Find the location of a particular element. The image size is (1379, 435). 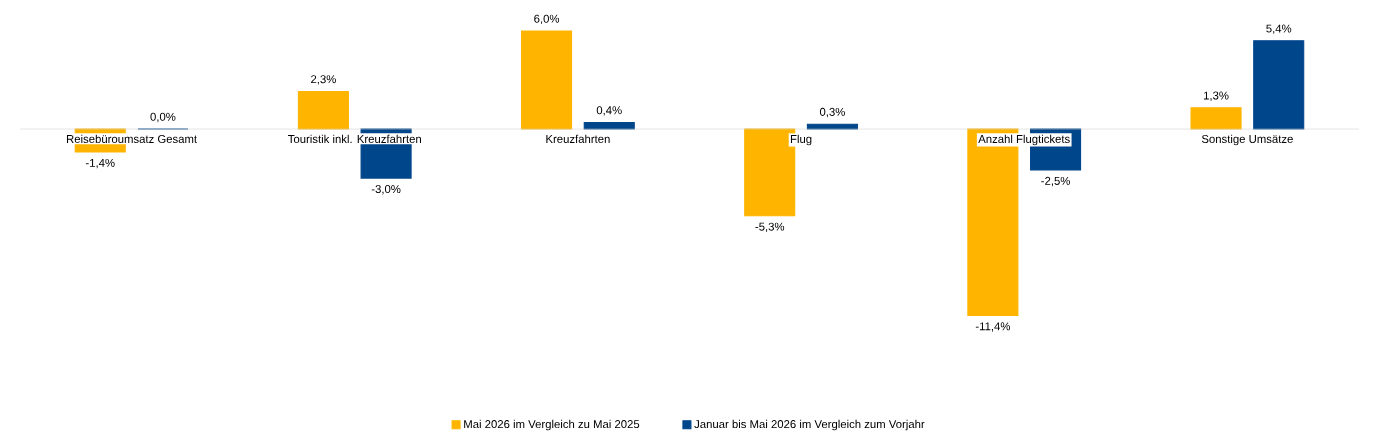

x-tick-label: Anzahl Flugtickets is located at coordinates (1024, 140).